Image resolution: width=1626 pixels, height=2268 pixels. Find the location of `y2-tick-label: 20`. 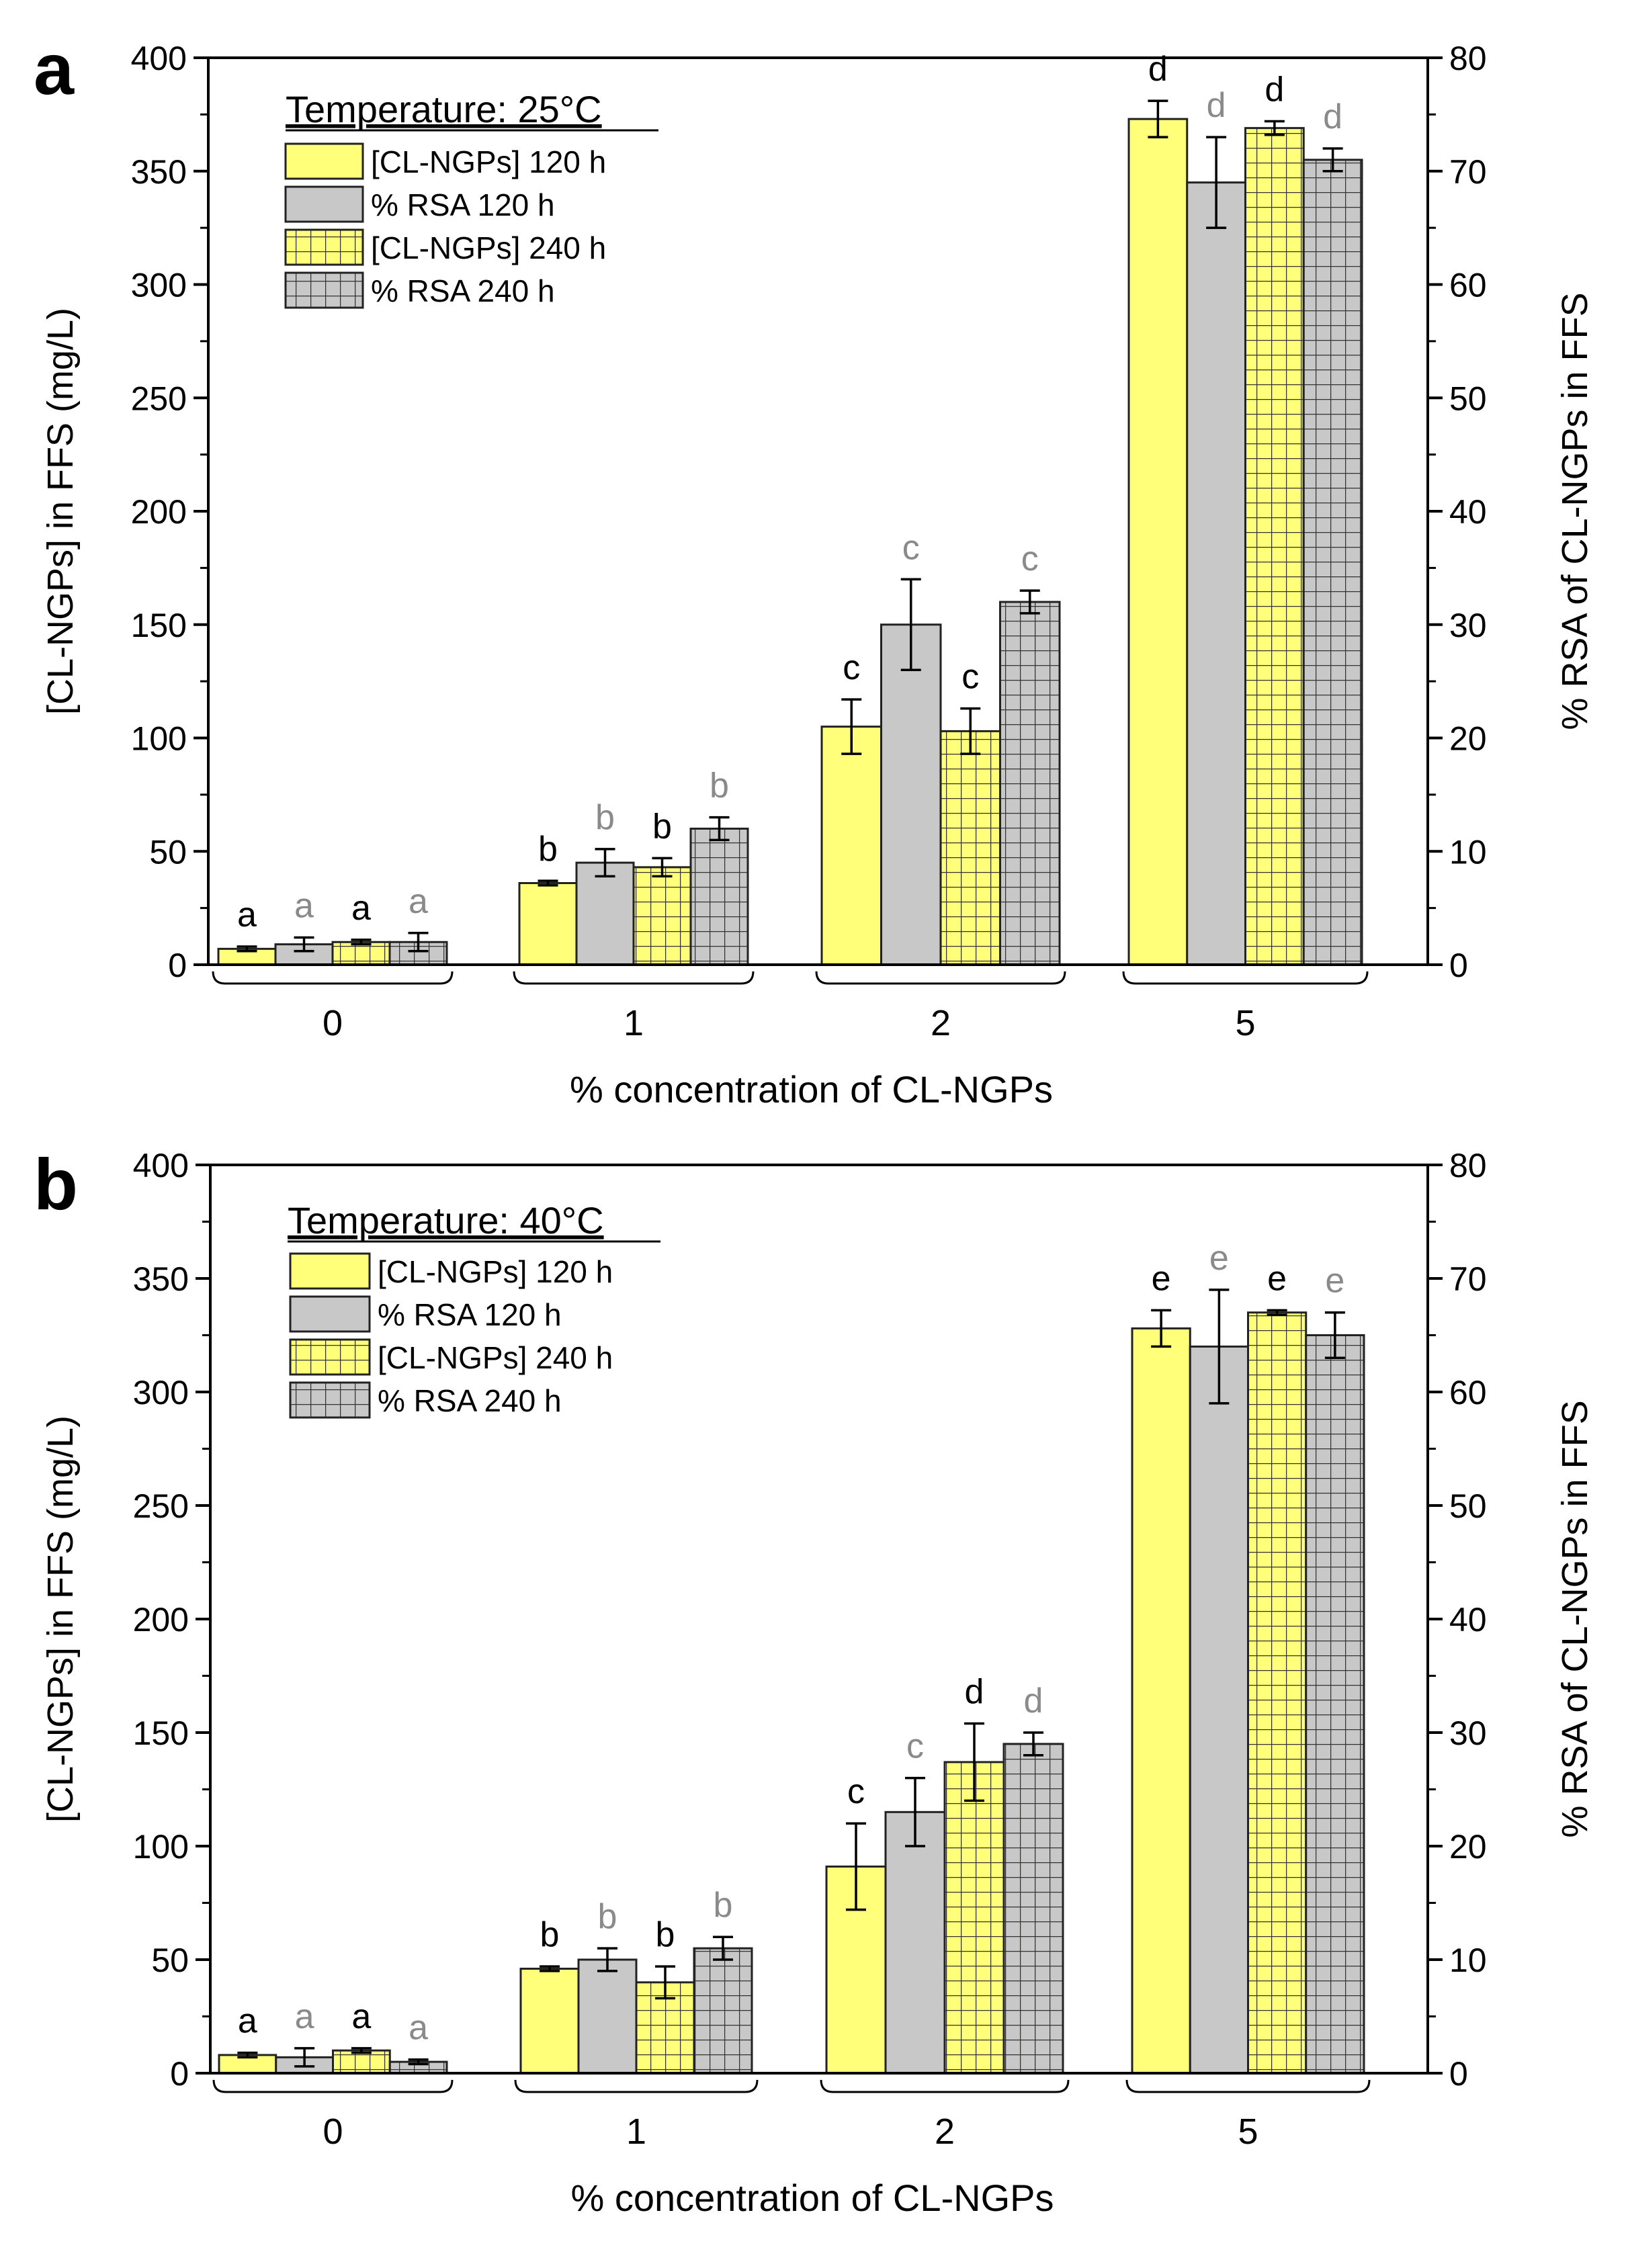

y2-tick-label: 20 is located at coordinates (1468, 1847).